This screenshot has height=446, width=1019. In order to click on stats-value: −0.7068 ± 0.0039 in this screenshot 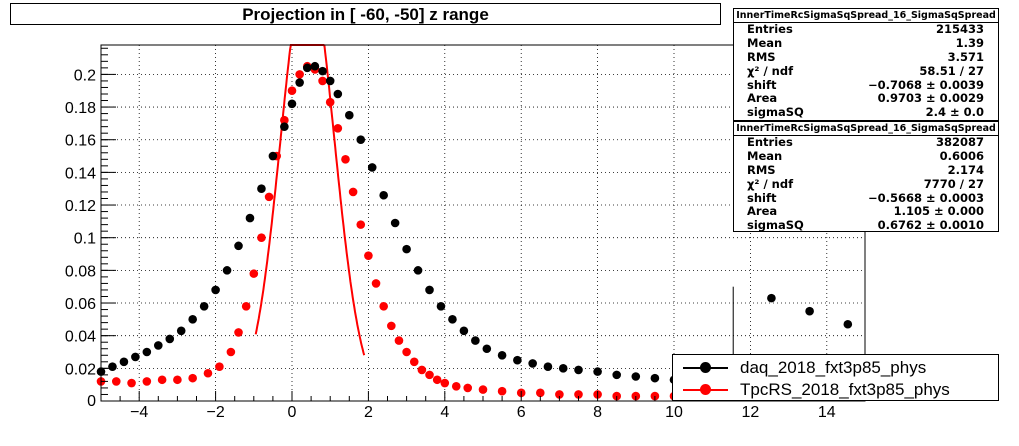, I will do `click(925, 84)`.